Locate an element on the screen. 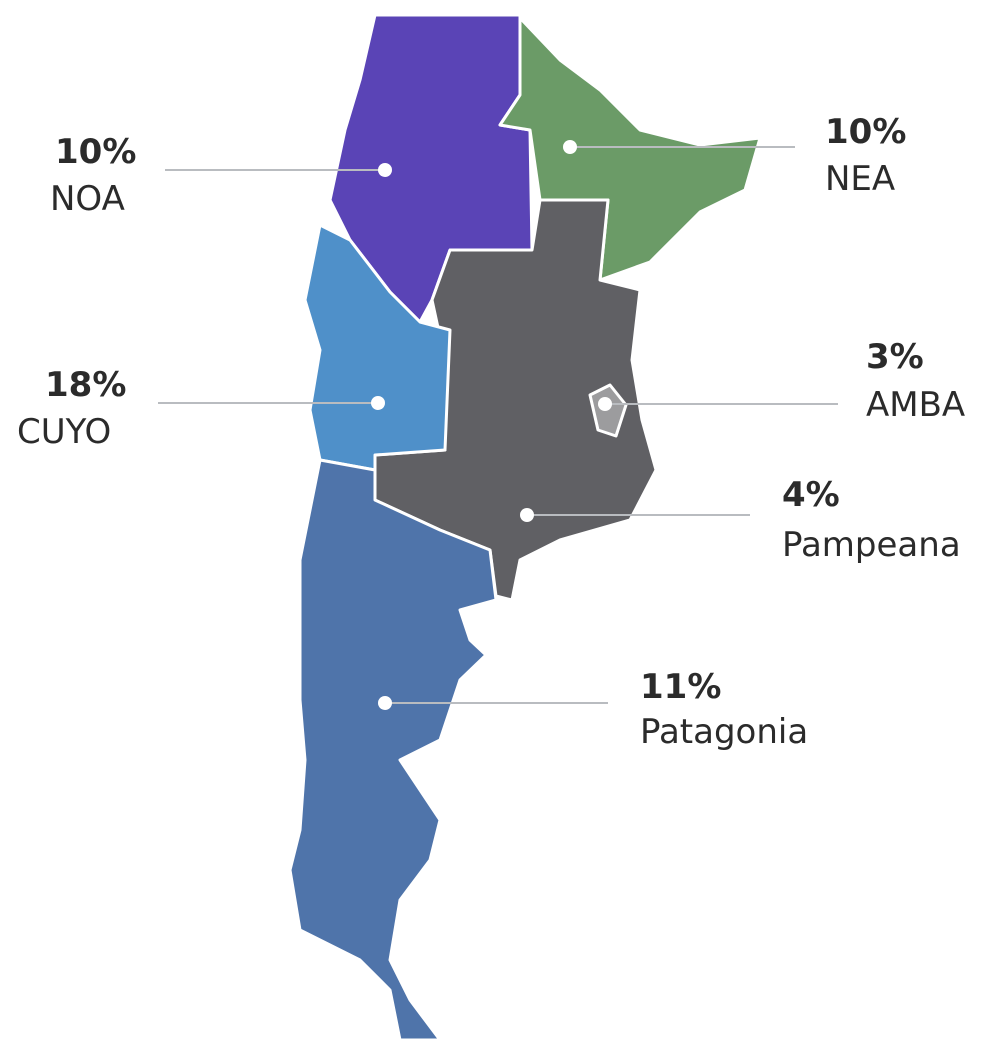  region-name: CUYO is located at coordinates (64, 432).